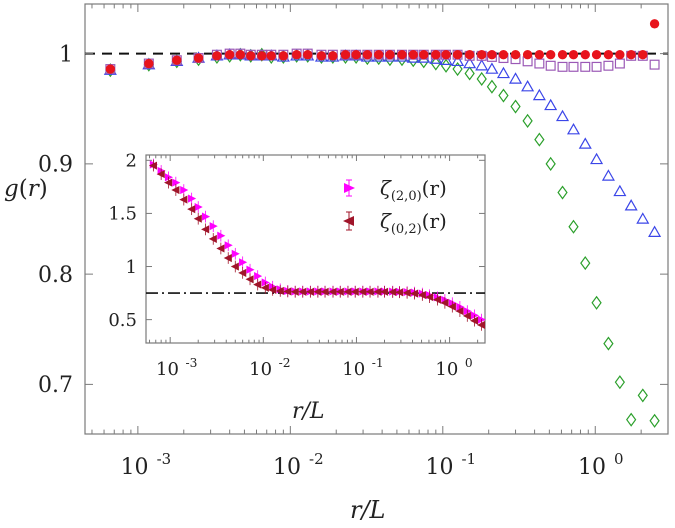  Describe the element at coordinates (348, 221) in the screenshot. I see `legend-marker-triangle-left-icon` at that location.